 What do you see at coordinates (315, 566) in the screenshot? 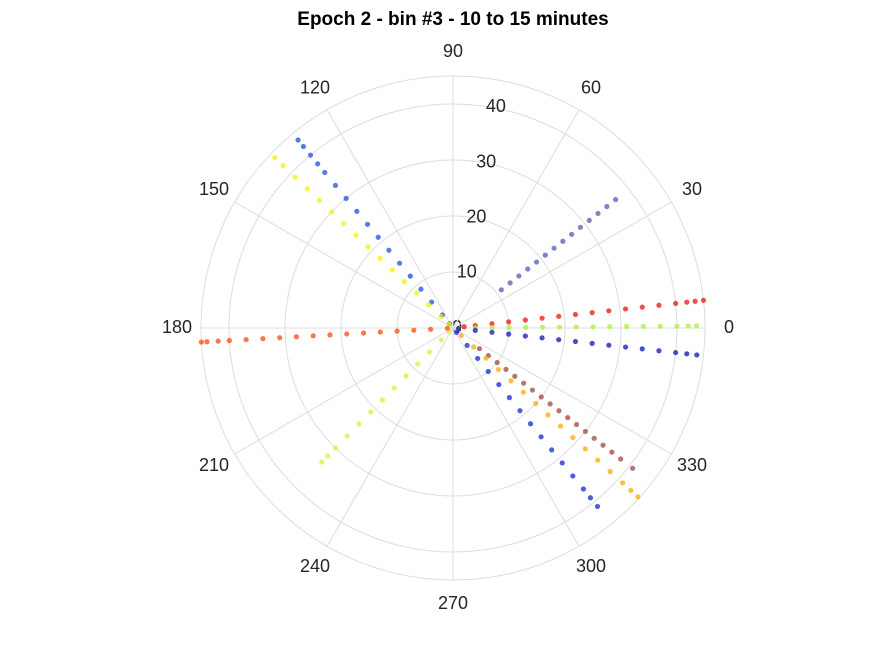
I see `theta-tick-label: 240` at bounding box center [315, 566].